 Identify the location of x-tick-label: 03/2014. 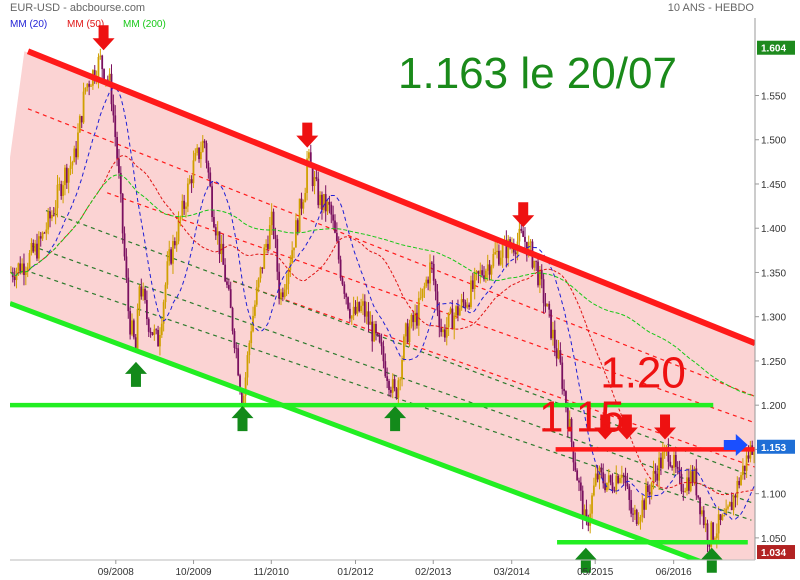
(512, 572).